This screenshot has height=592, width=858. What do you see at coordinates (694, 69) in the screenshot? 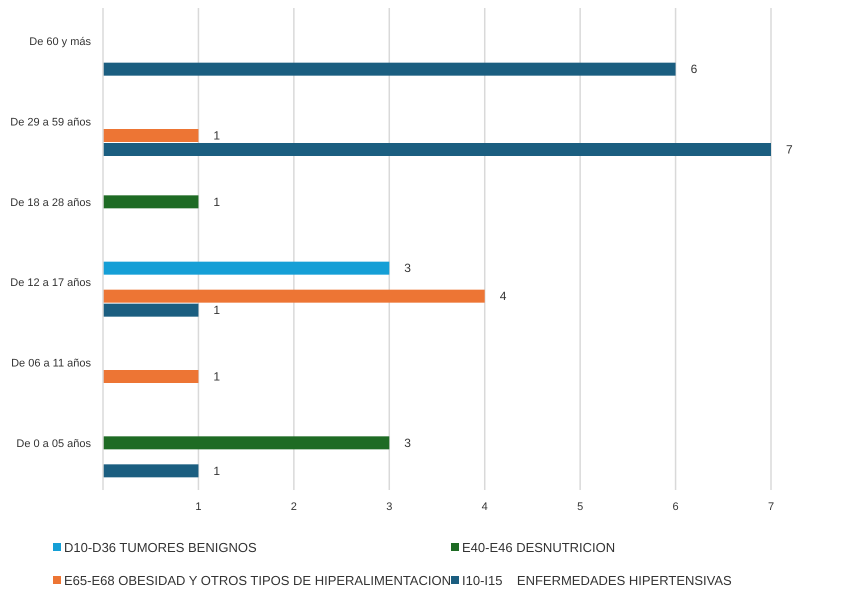
I see `data-label: 6` at bounding box center [694, 69].